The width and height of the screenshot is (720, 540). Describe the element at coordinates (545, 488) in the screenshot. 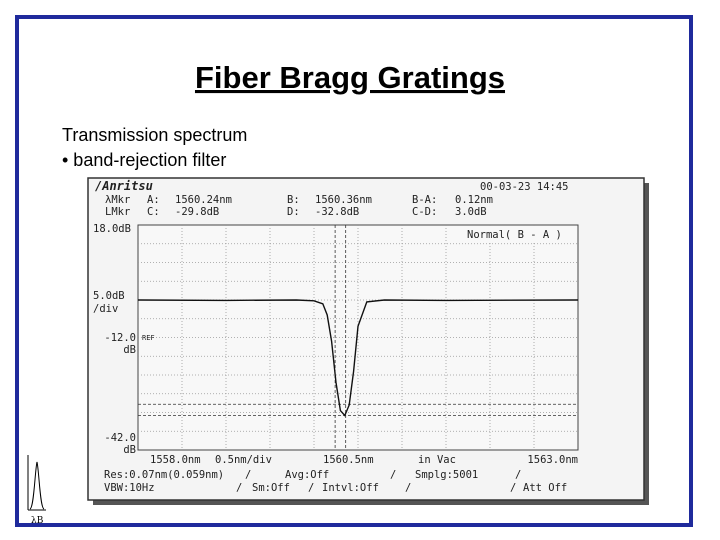

I see `setting-field: Att Off` at that location.